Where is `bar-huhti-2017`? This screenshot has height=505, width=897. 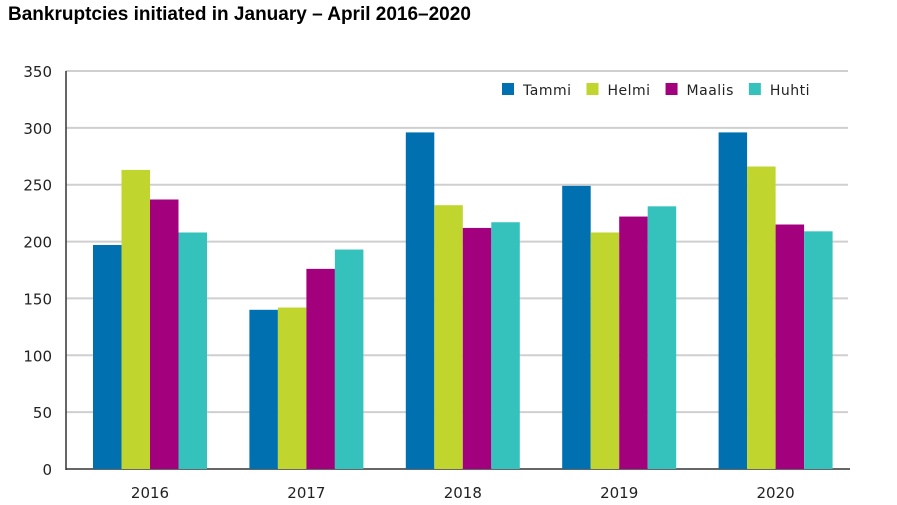
bar-huhti-2017 is located at coordinates (349, 359).